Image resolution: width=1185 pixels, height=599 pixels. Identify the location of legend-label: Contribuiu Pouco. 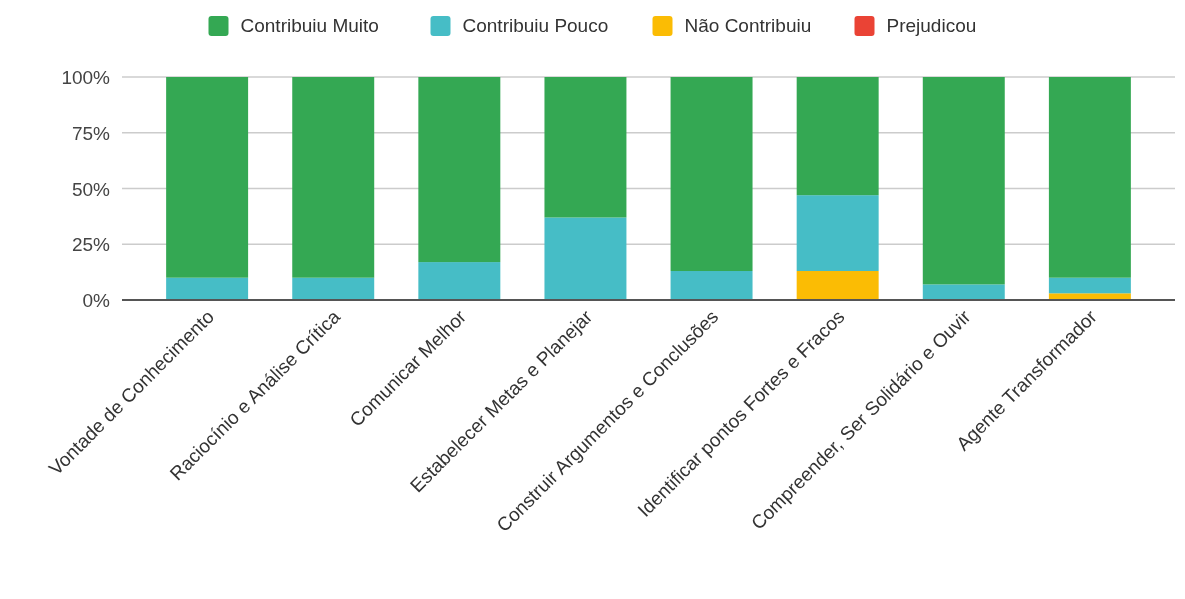
(535, 25).